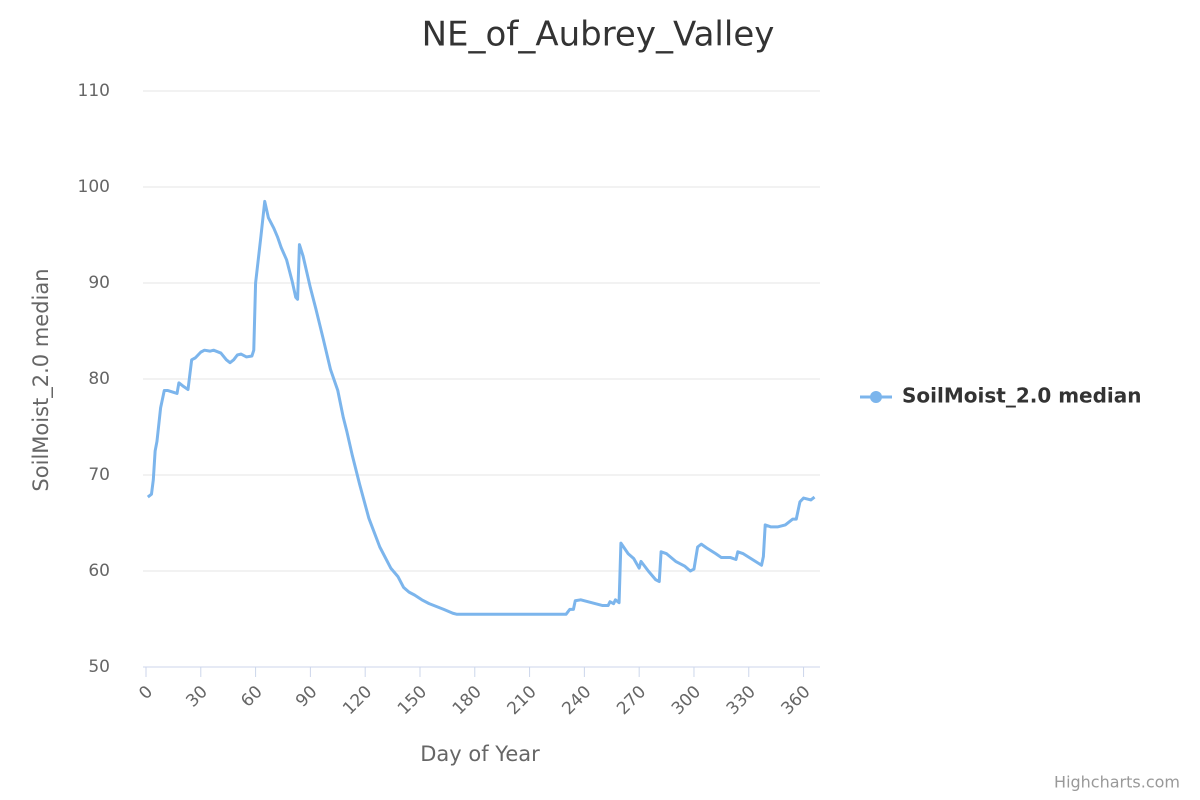 This screenshot has height=800, width=1200. What do you see at coordinates (146, 693) in the screenshot?
I see `x-tick-label: 0` at bounding box center [146, 693].